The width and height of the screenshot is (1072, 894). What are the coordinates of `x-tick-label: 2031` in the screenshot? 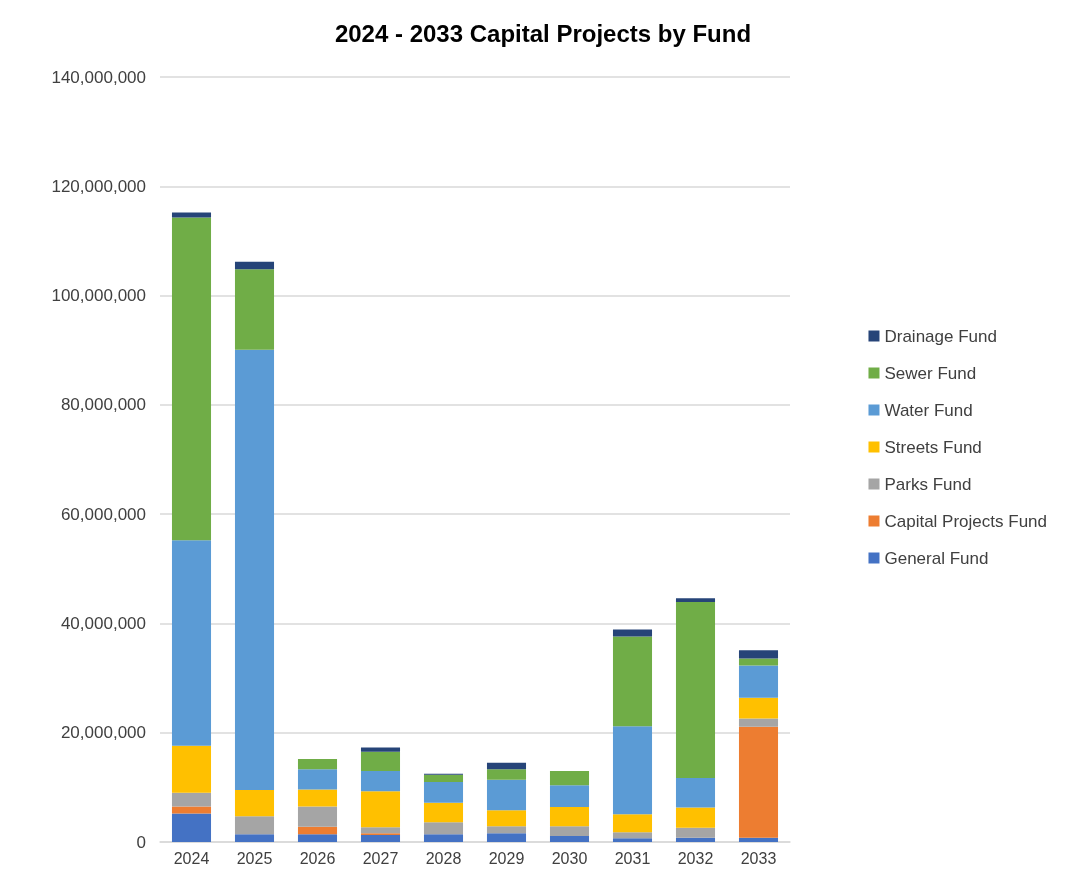 It's located at (632, 858).